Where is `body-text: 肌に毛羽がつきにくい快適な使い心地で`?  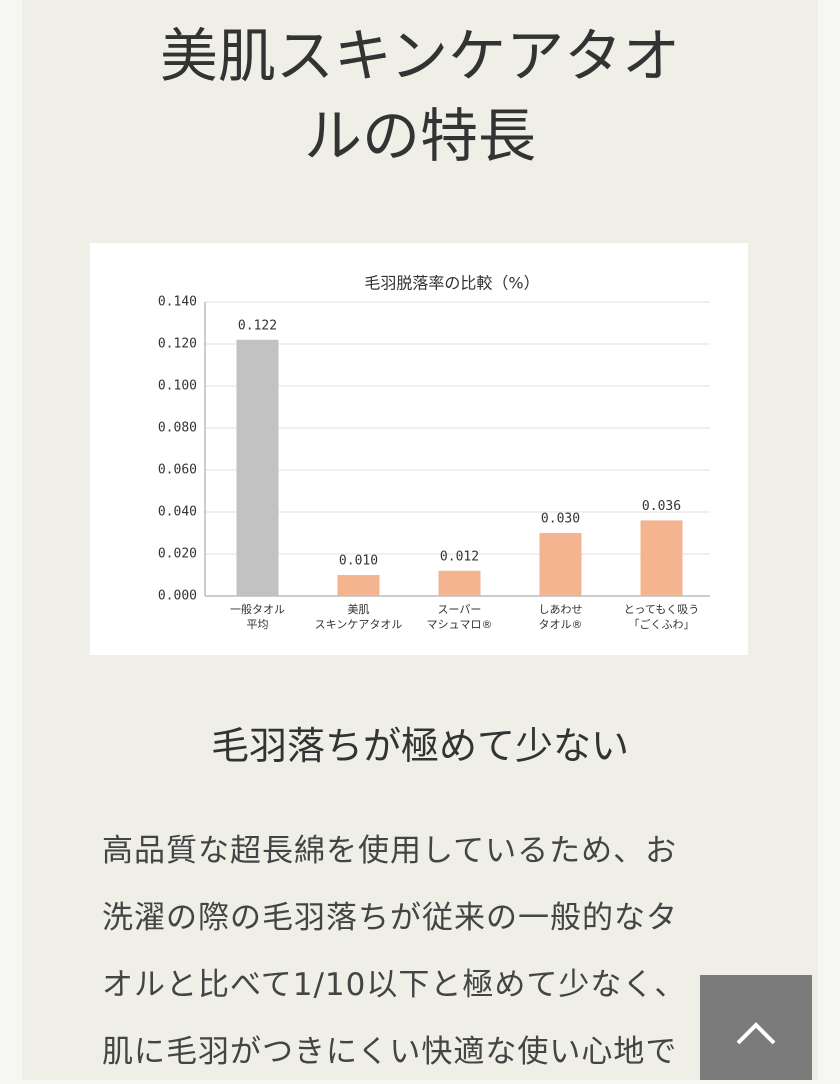 body-text: 肌に毛羽がつきにくい快適な使い心地で is located at coordinates (390, 1052).